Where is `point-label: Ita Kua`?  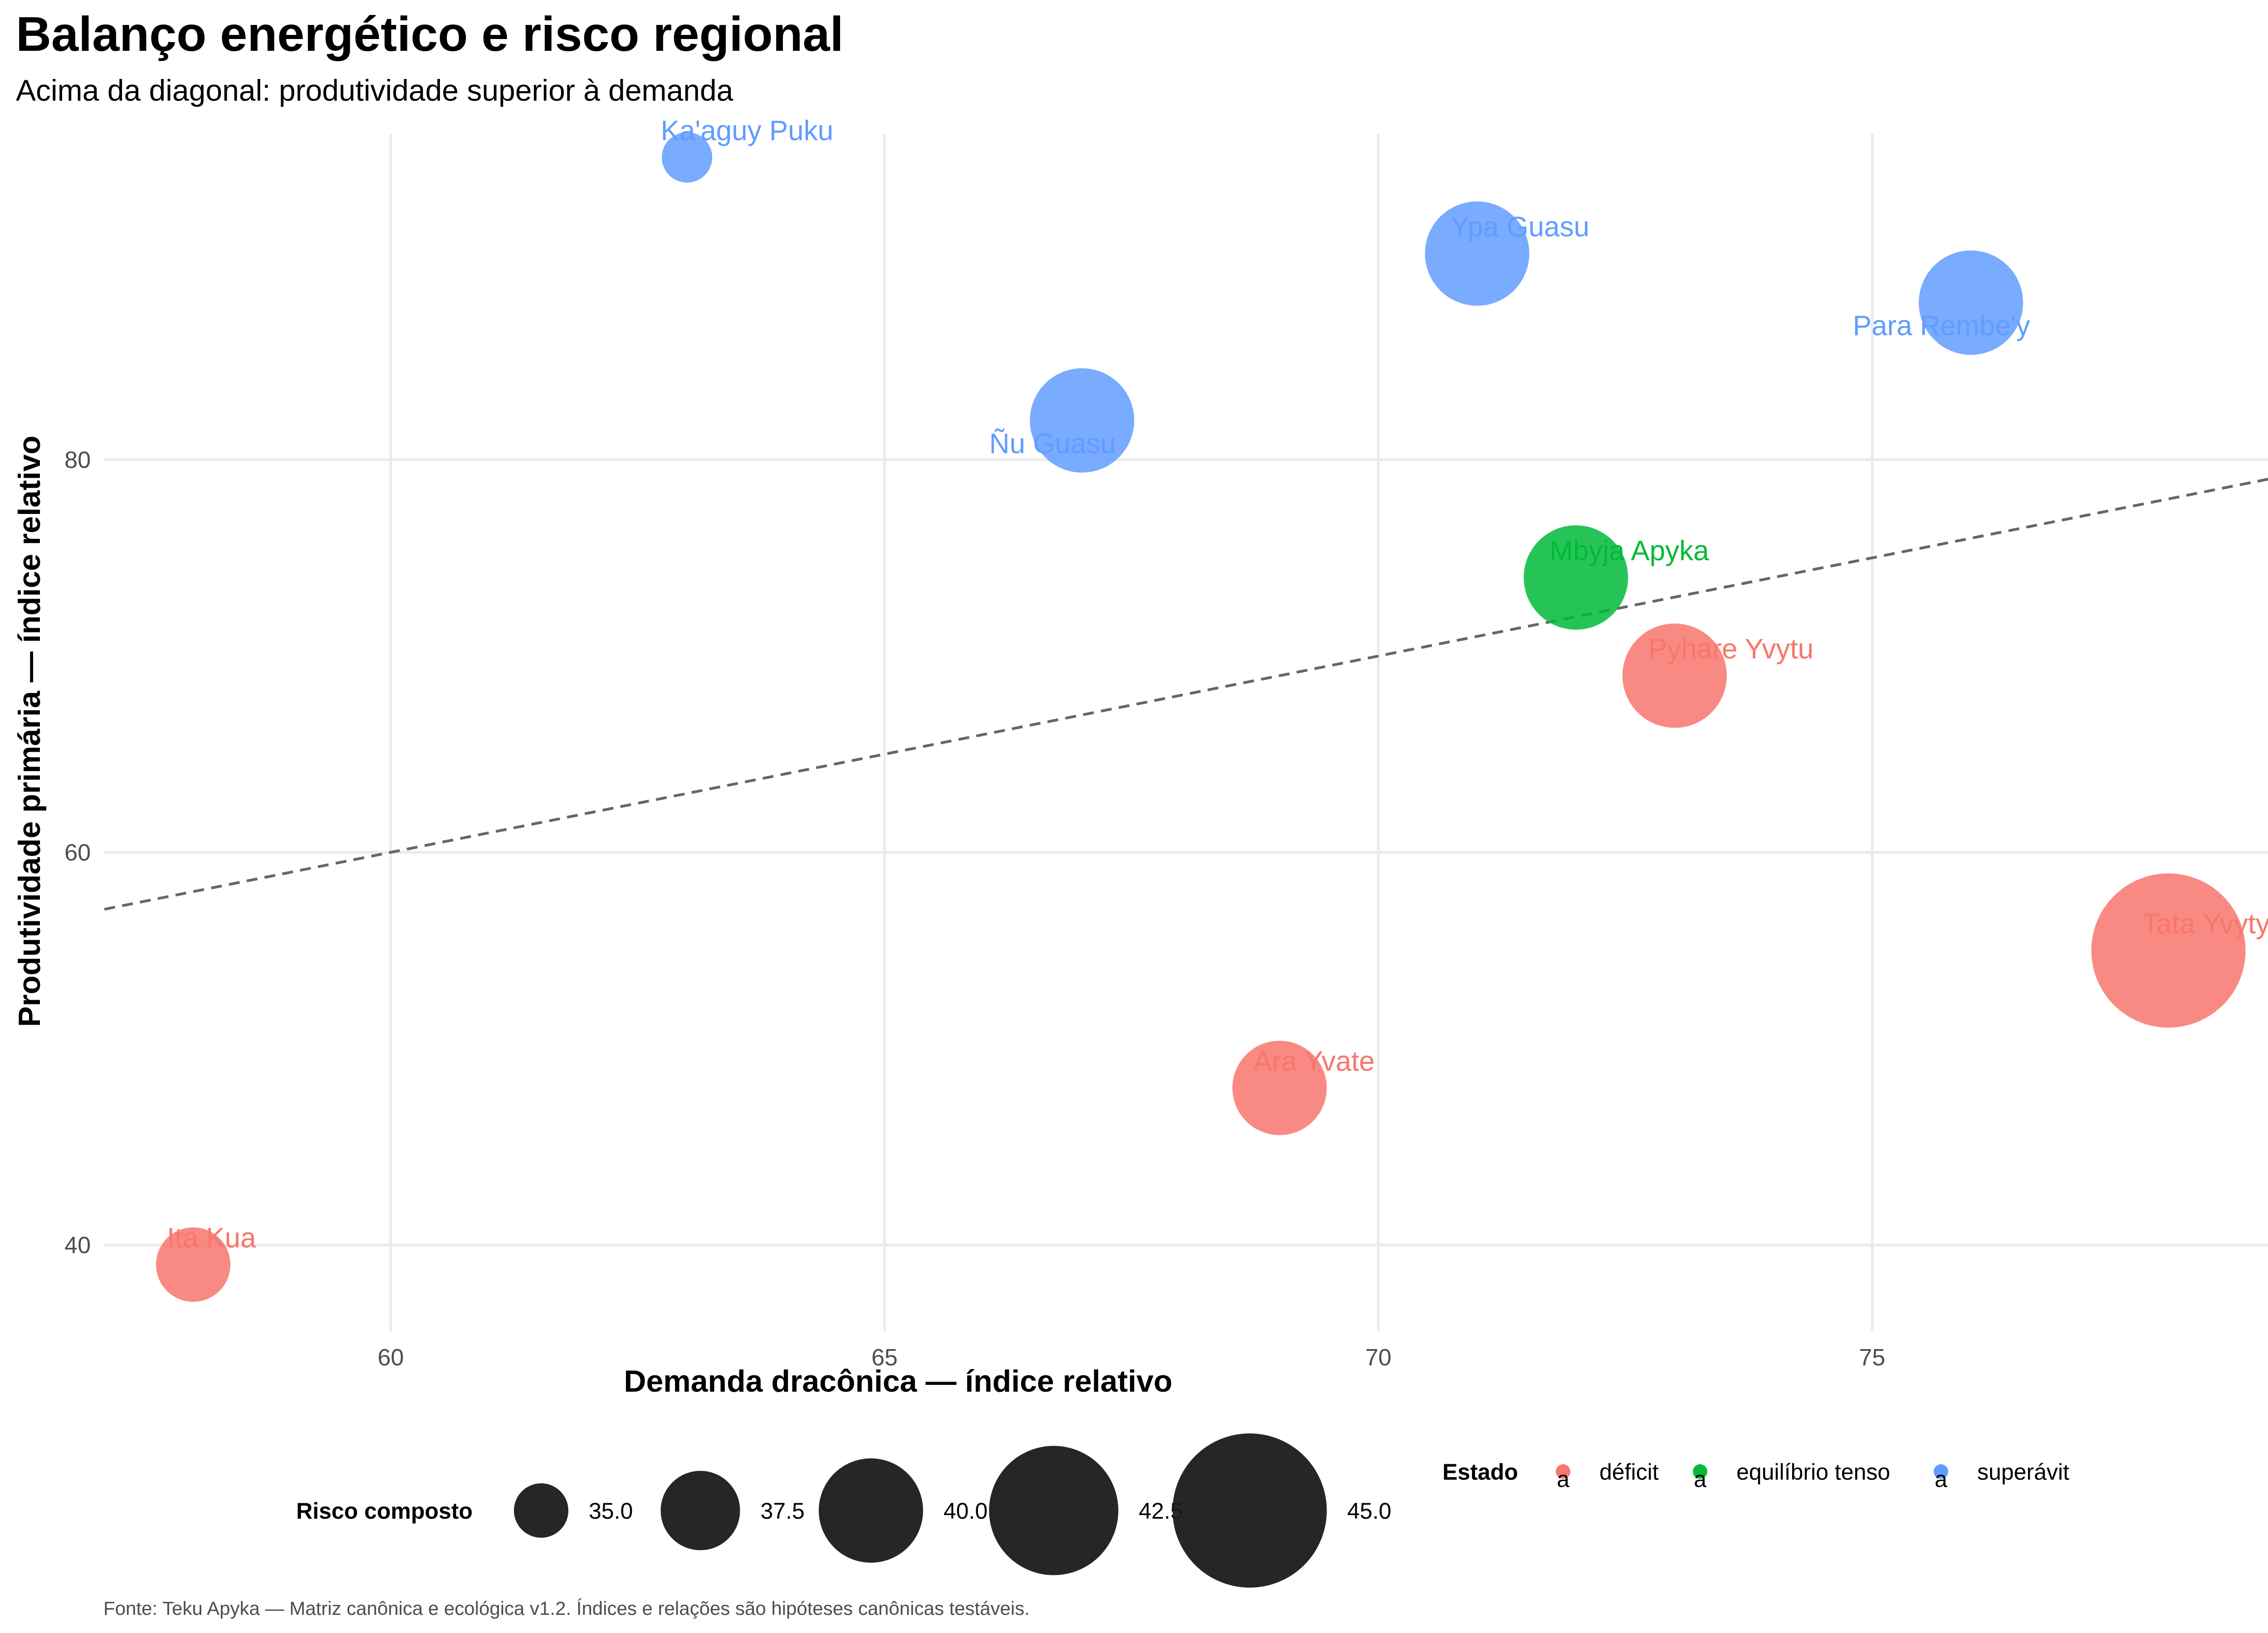 point-label: Ita Kua is located at coordinates (212, 1238).